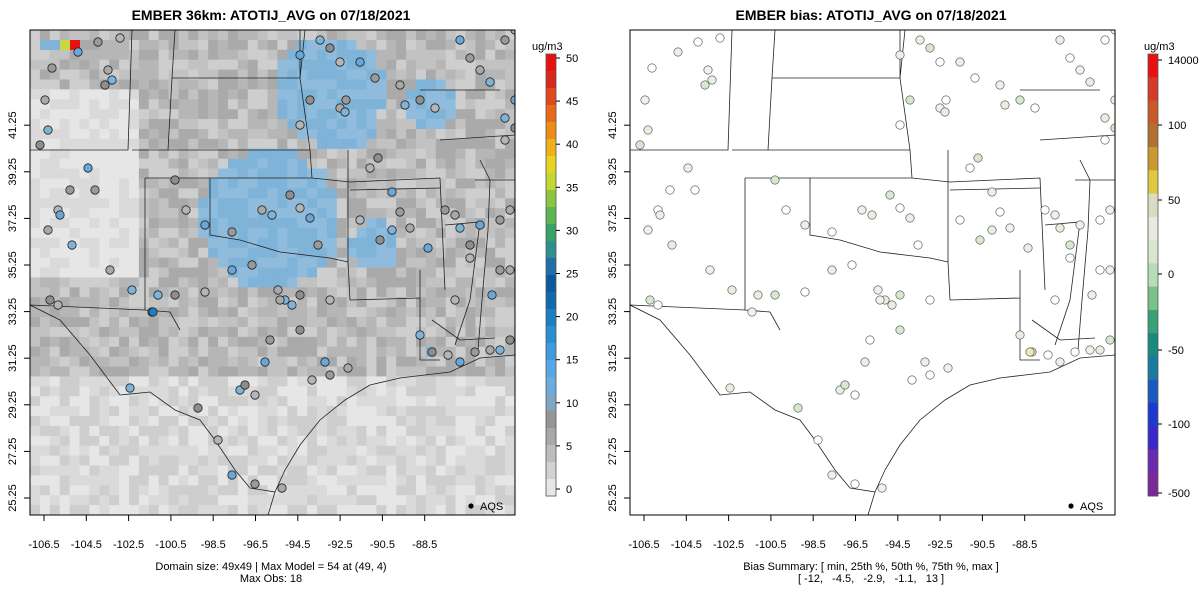  Describe the element at coordinates (897, 545) in the screenshot. I see `right-x-tick-label: -94.5` at that location.